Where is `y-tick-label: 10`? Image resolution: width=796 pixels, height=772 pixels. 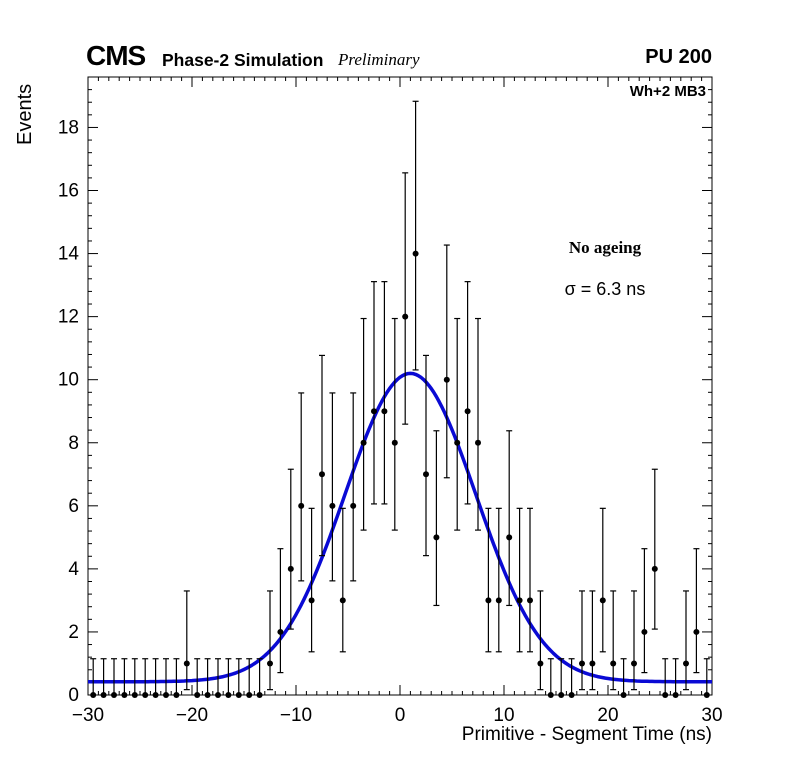 y-tick-label: 10 is located at coordinates (68, 380).